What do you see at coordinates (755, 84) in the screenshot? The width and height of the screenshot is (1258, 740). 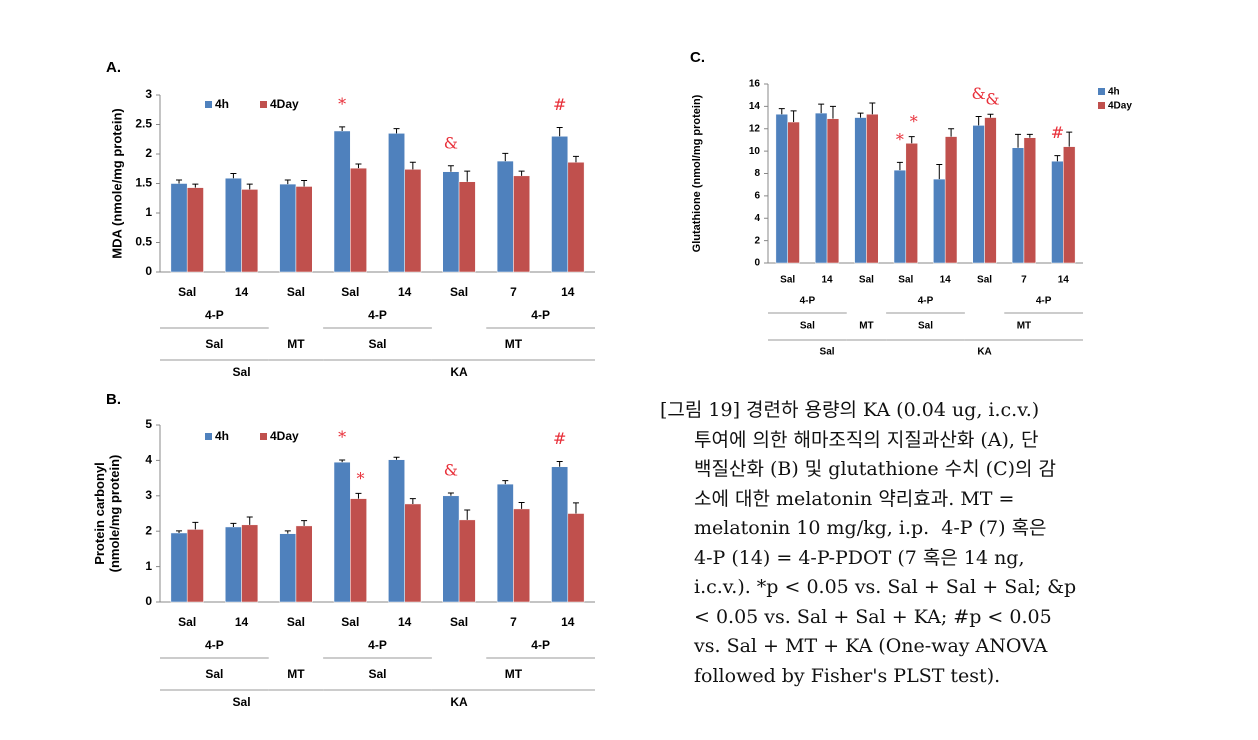 I see `y-tick-label: 16` at bounding box center [755, 84].